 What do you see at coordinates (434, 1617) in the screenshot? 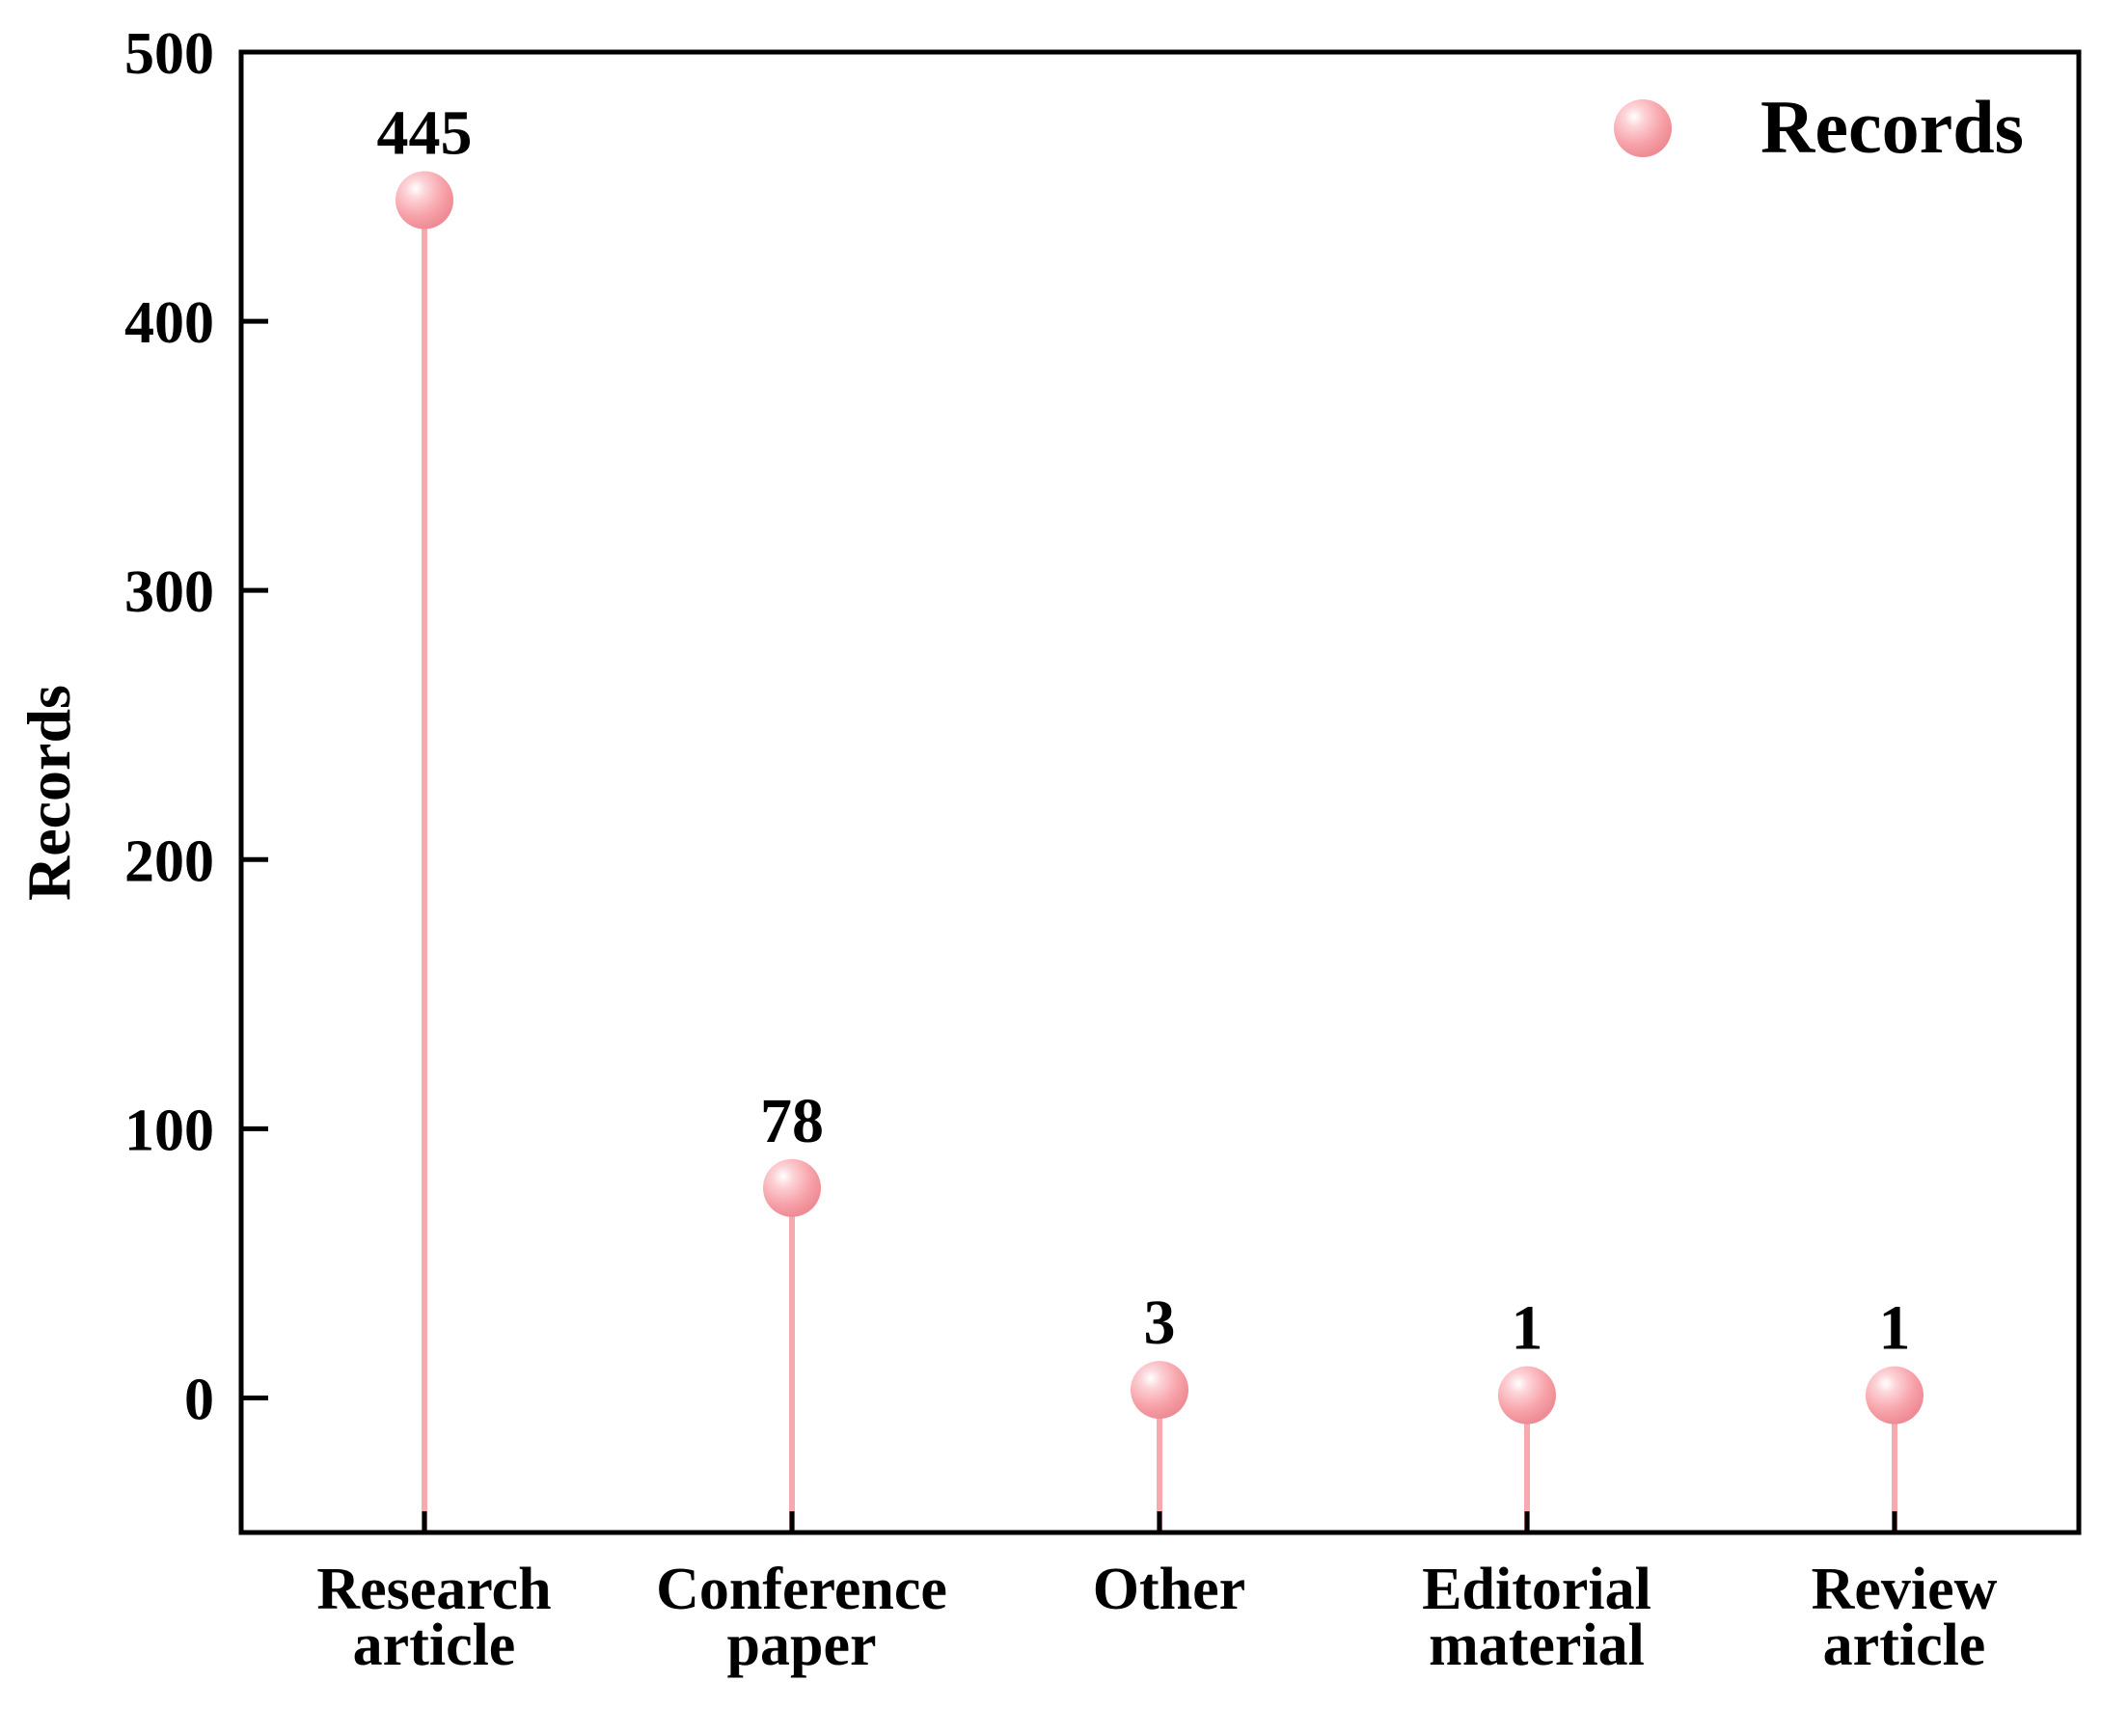
I see `x-tick-label: Research article` at bounding box center [434, 1617].